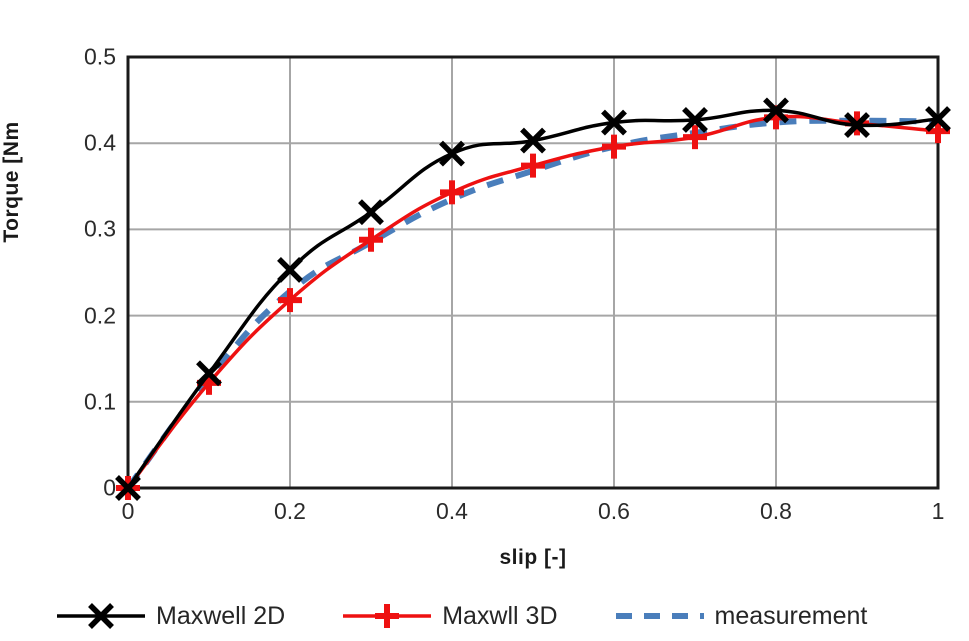 This screenshot has height=641, width=969. Describe the element at coordinates (81, 320) in the screenshot. I see `y-axis-tick-labels: 0 0.1 0.2 0.3 0.4 0.5` at that location.